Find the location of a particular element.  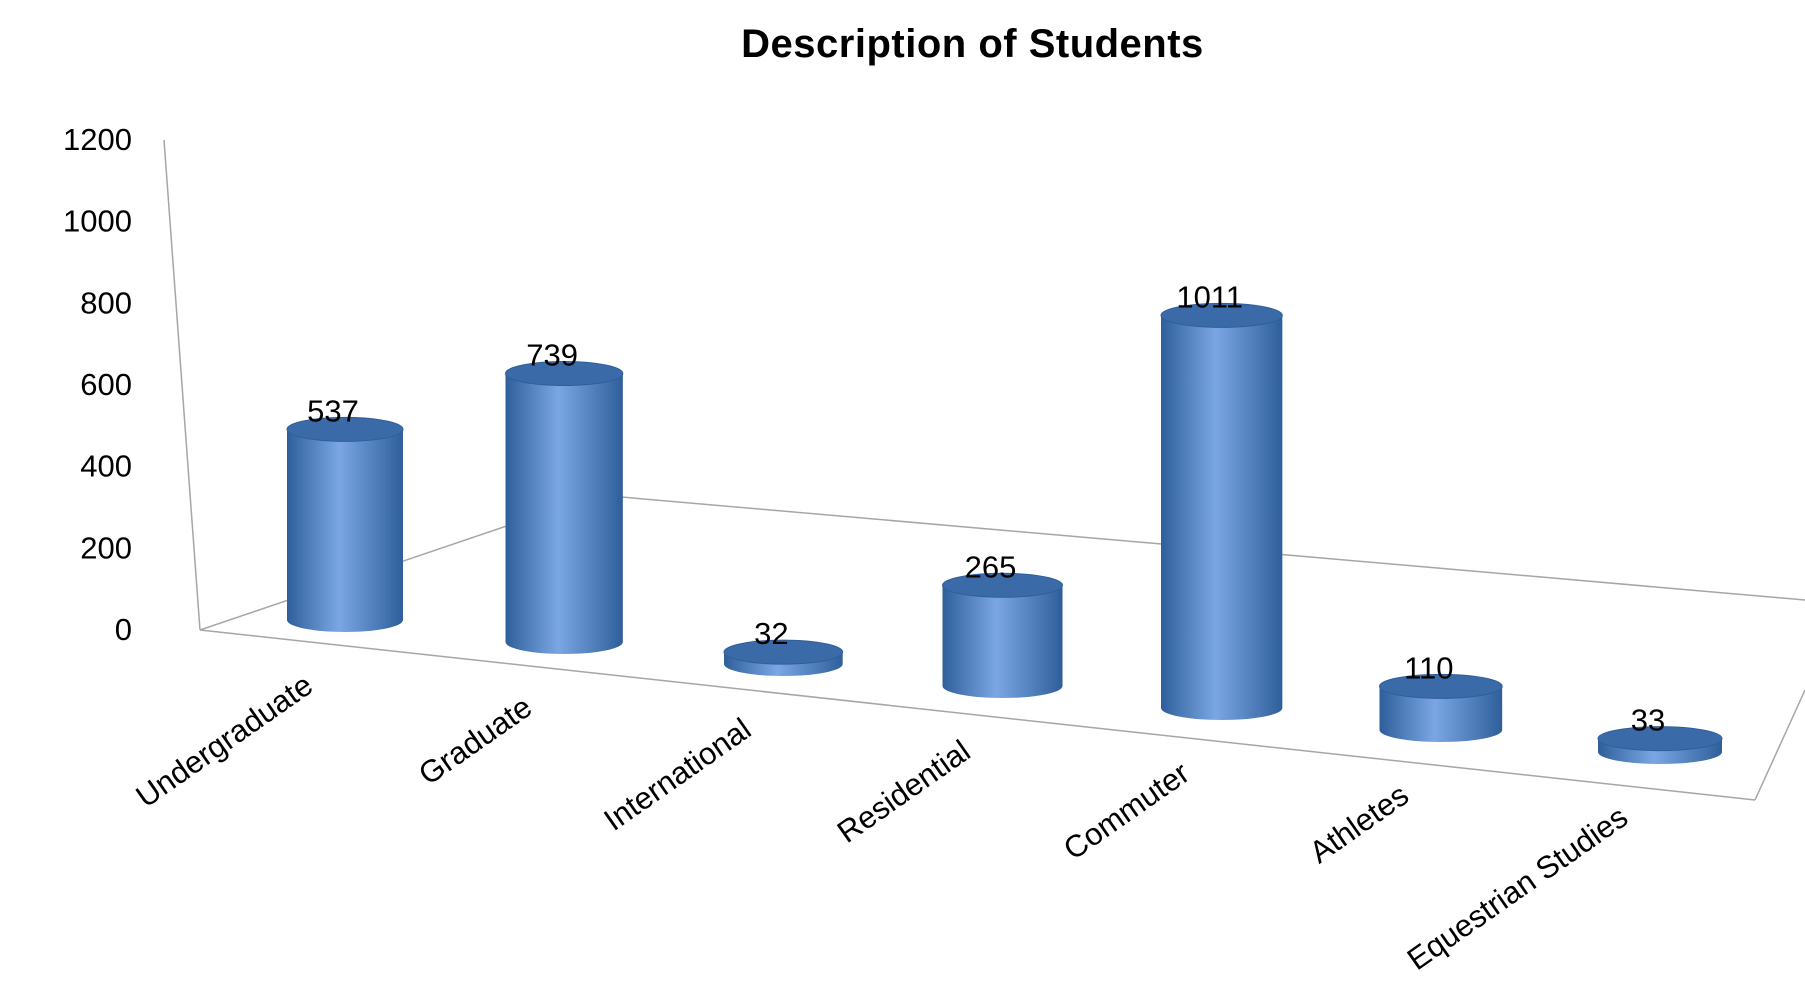

chart-title: Description of Students is located at coordinates (972, 44).